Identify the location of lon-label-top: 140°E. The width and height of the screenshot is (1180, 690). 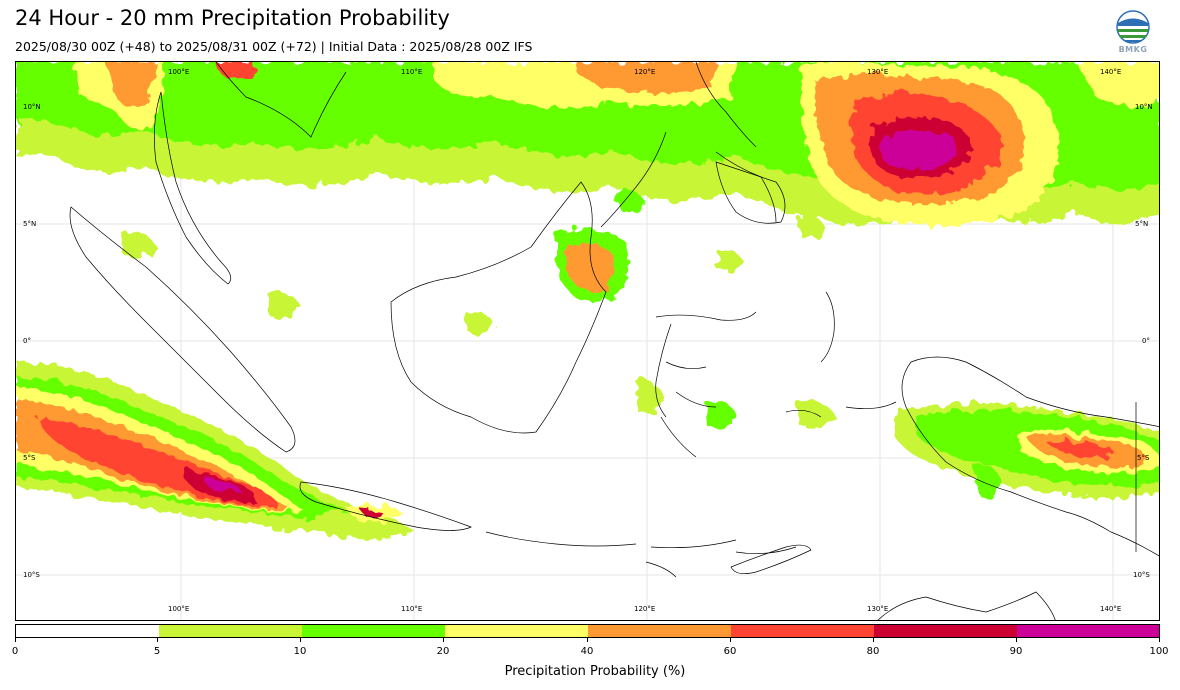
(1111, 72).